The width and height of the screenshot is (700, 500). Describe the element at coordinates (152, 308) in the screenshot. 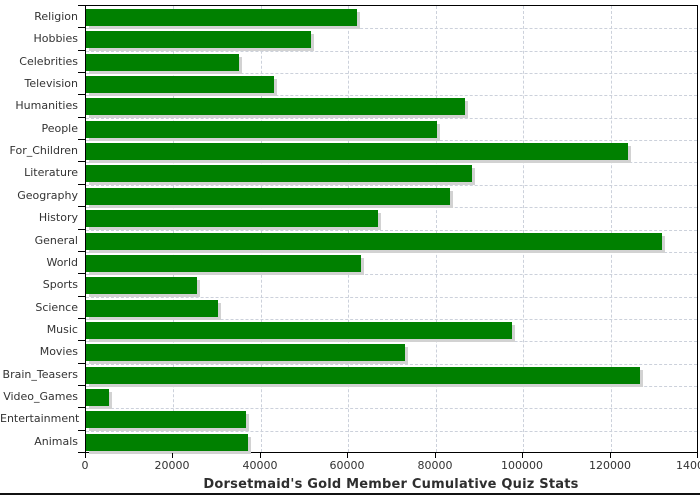

I see `bar-science` at that location.